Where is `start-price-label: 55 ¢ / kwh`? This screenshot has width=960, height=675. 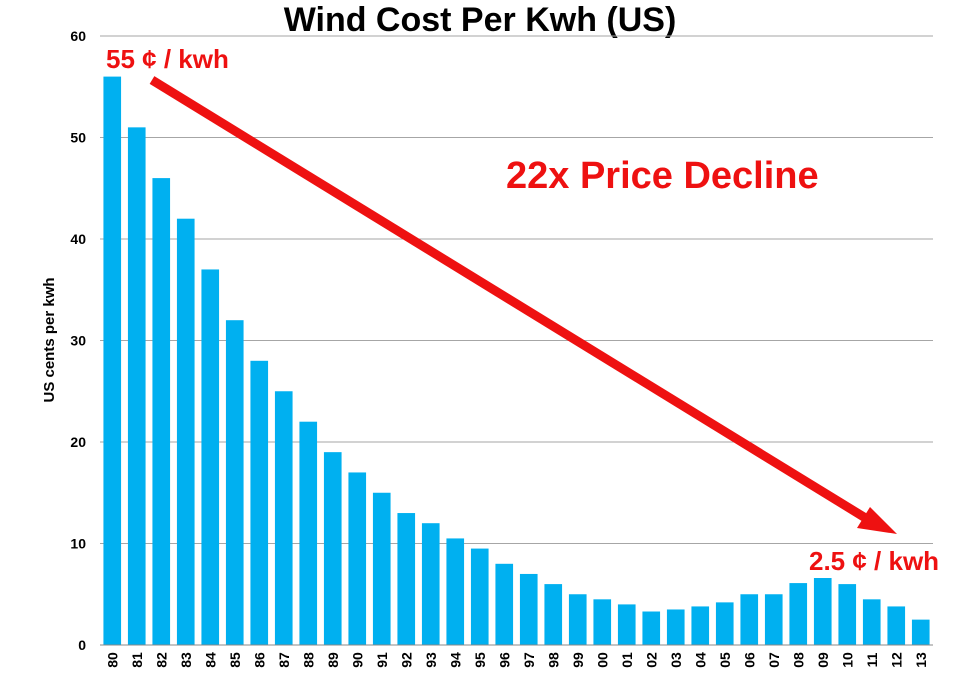 start-price-label: 55 ¢ / kwh is located at coordinates (167, 59).